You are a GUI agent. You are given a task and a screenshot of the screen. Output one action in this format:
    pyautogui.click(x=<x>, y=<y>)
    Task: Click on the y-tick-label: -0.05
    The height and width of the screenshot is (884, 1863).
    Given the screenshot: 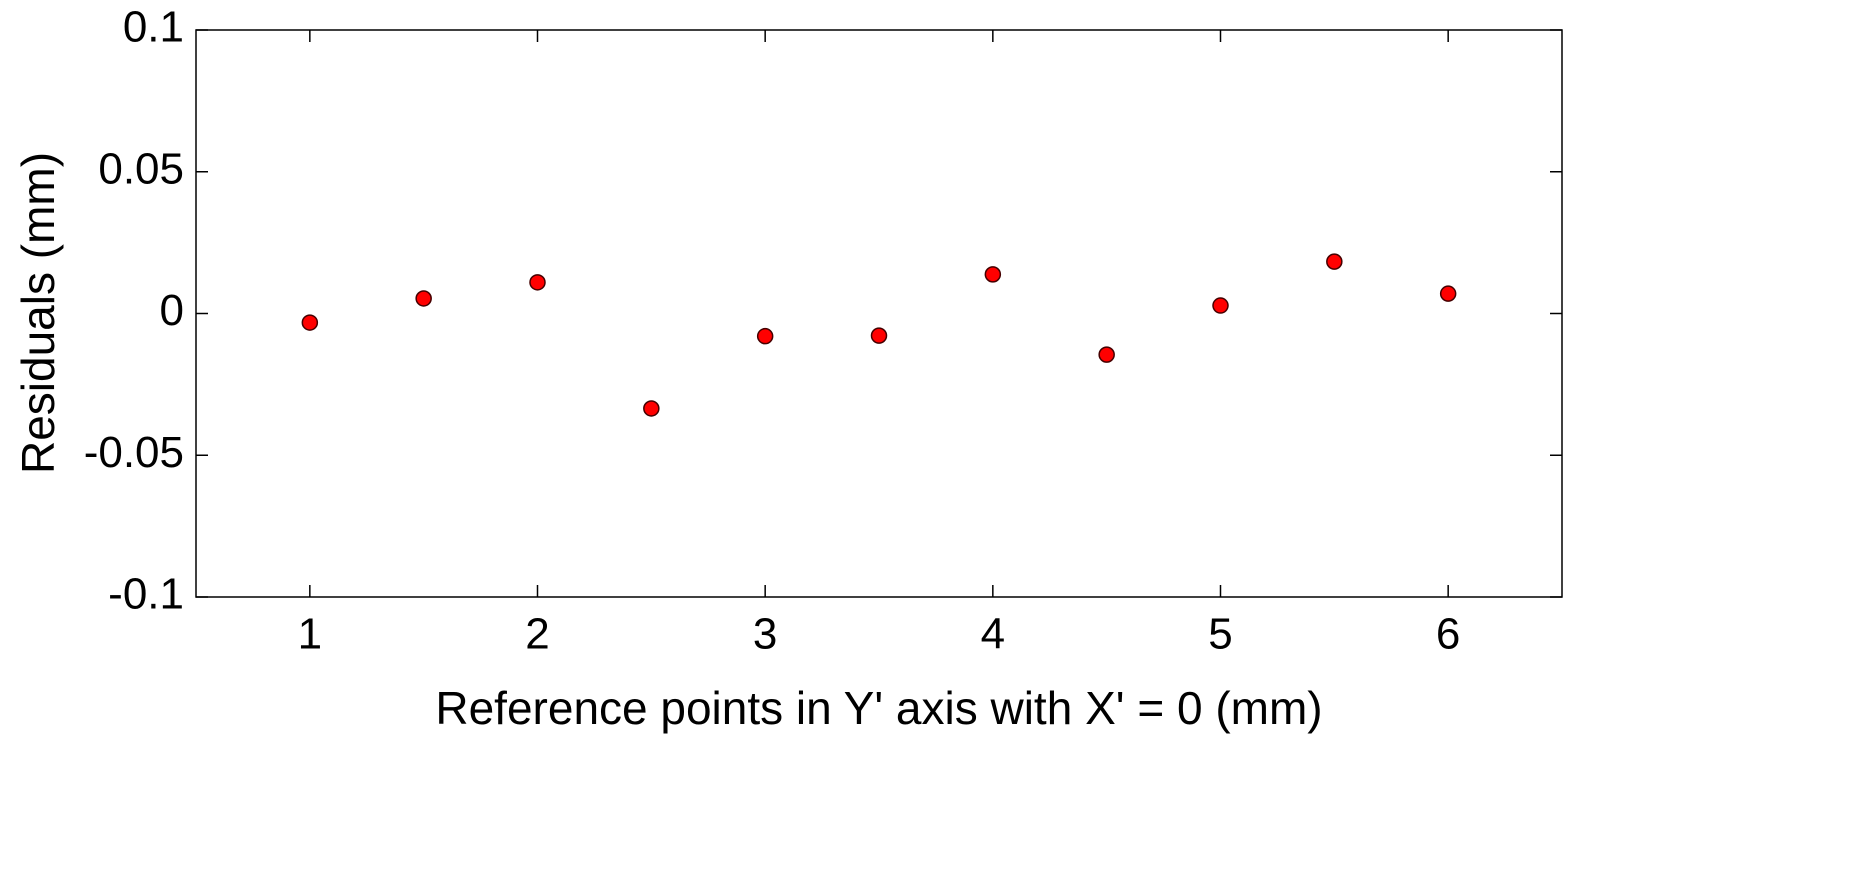 What is the action you would take?
    pyautogui.click(x=134, y=452)
    